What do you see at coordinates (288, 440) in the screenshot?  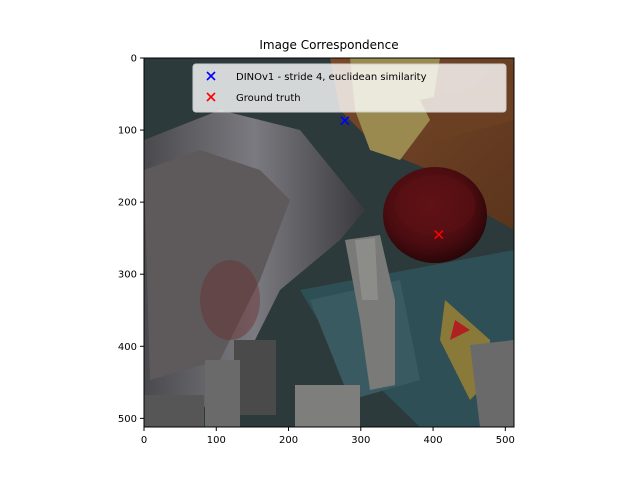 I see `x-tick-label: 200` at bounding box center [288, 440].